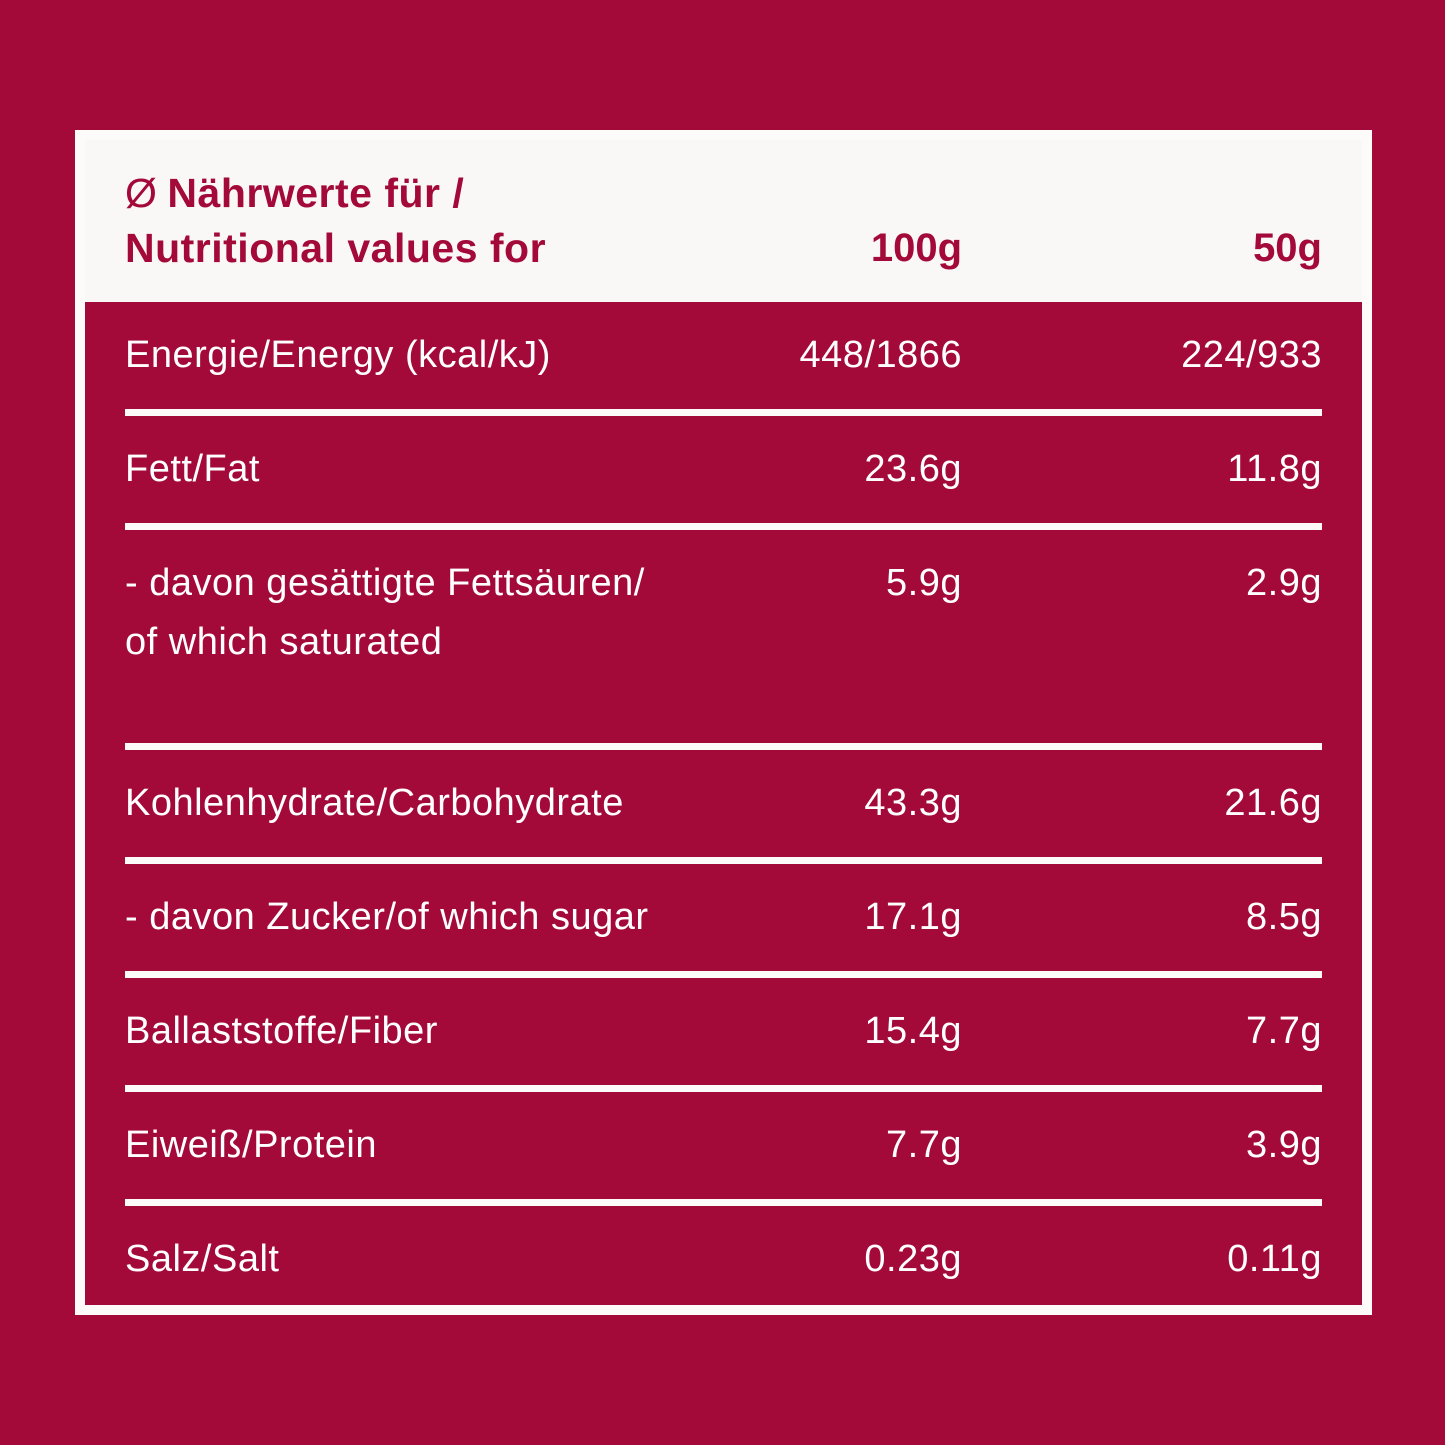 The image size is (1445, 1445). What do you see at coordinates (338, 354) in the screenshot?
I see `nutrient-label: Energie/Energy (kcal/kJ)` at bounding box center [338, 354].